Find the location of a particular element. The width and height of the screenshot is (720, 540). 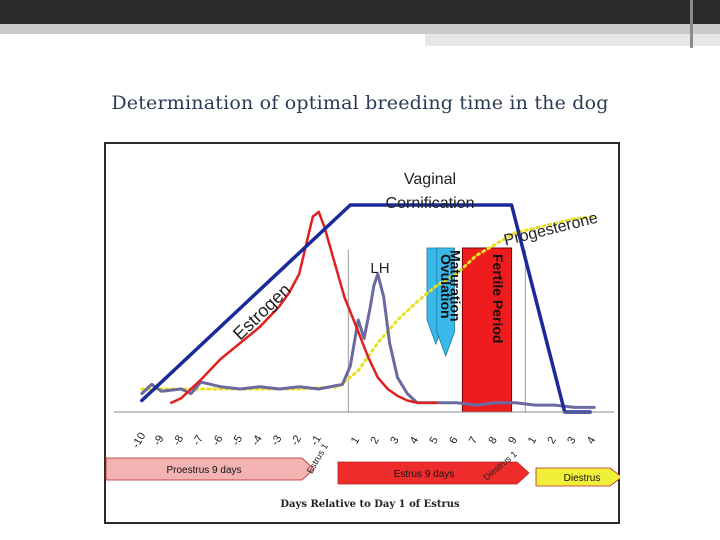

label-fertile-period: Fertile Period is located at coordinates (498, 298).